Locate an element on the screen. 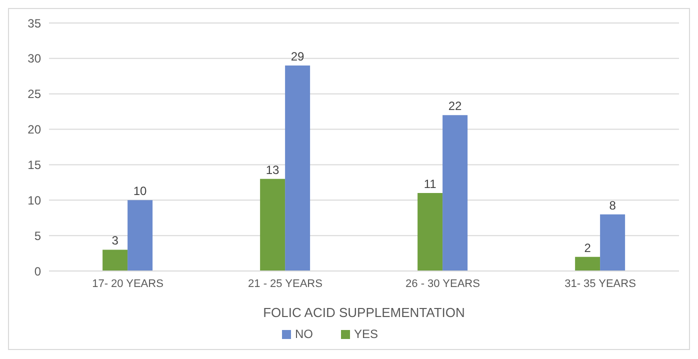 The image size is (698, 359). data-label: 11 is located at coordinates (430, 184).